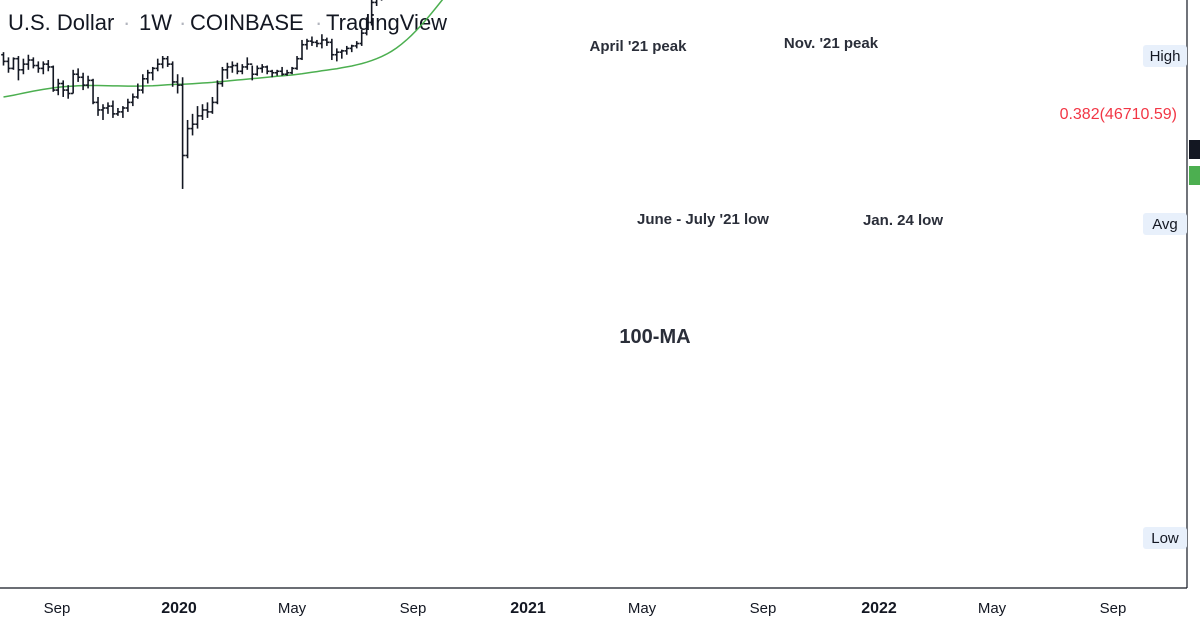 The width and height of the screenshot is (1200, 628). I want to click on time-axis-labels: Sep 2020 May Sep 2021 May Sep 2022 May Sep, so click(585, 608).